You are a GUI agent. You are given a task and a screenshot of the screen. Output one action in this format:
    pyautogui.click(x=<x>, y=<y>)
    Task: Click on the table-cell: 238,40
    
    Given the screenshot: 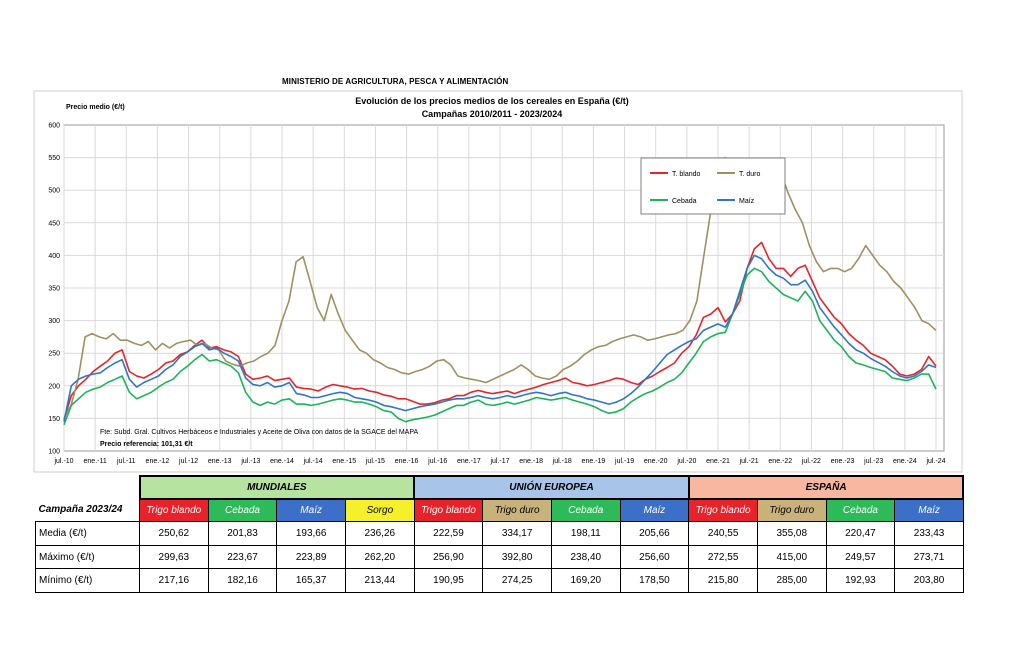 What is the action you would take?
    pyautogui.click(x=585, y=557)
    